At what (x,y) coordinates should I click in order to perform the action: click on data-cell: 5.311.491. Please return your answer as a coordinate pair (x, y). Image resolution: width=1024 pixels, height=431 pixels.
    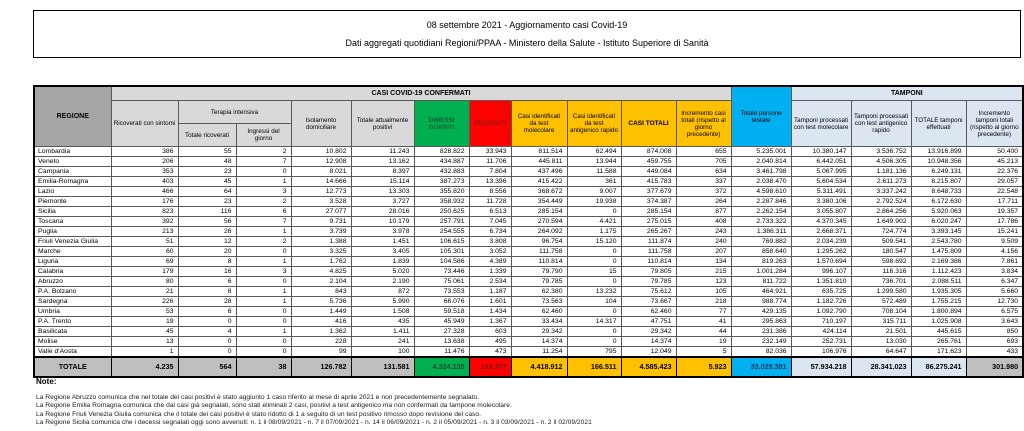
    Looking at the image, I should click on (821, 191).